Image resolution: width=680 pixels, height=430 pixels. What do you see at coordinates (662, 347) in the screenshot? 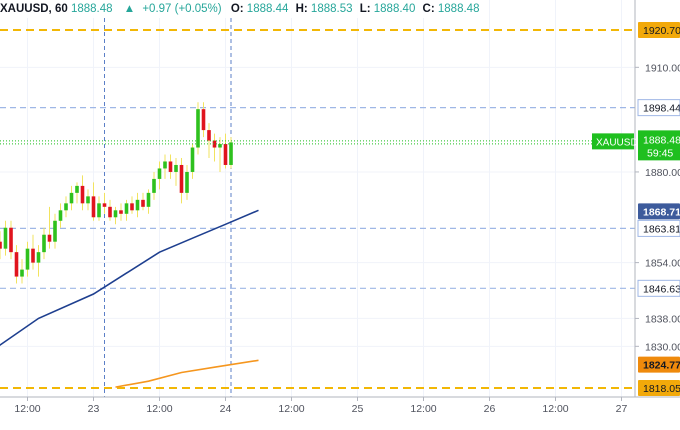
I see `price-tick-label: 1830.00` at bounding box center [662, 347].